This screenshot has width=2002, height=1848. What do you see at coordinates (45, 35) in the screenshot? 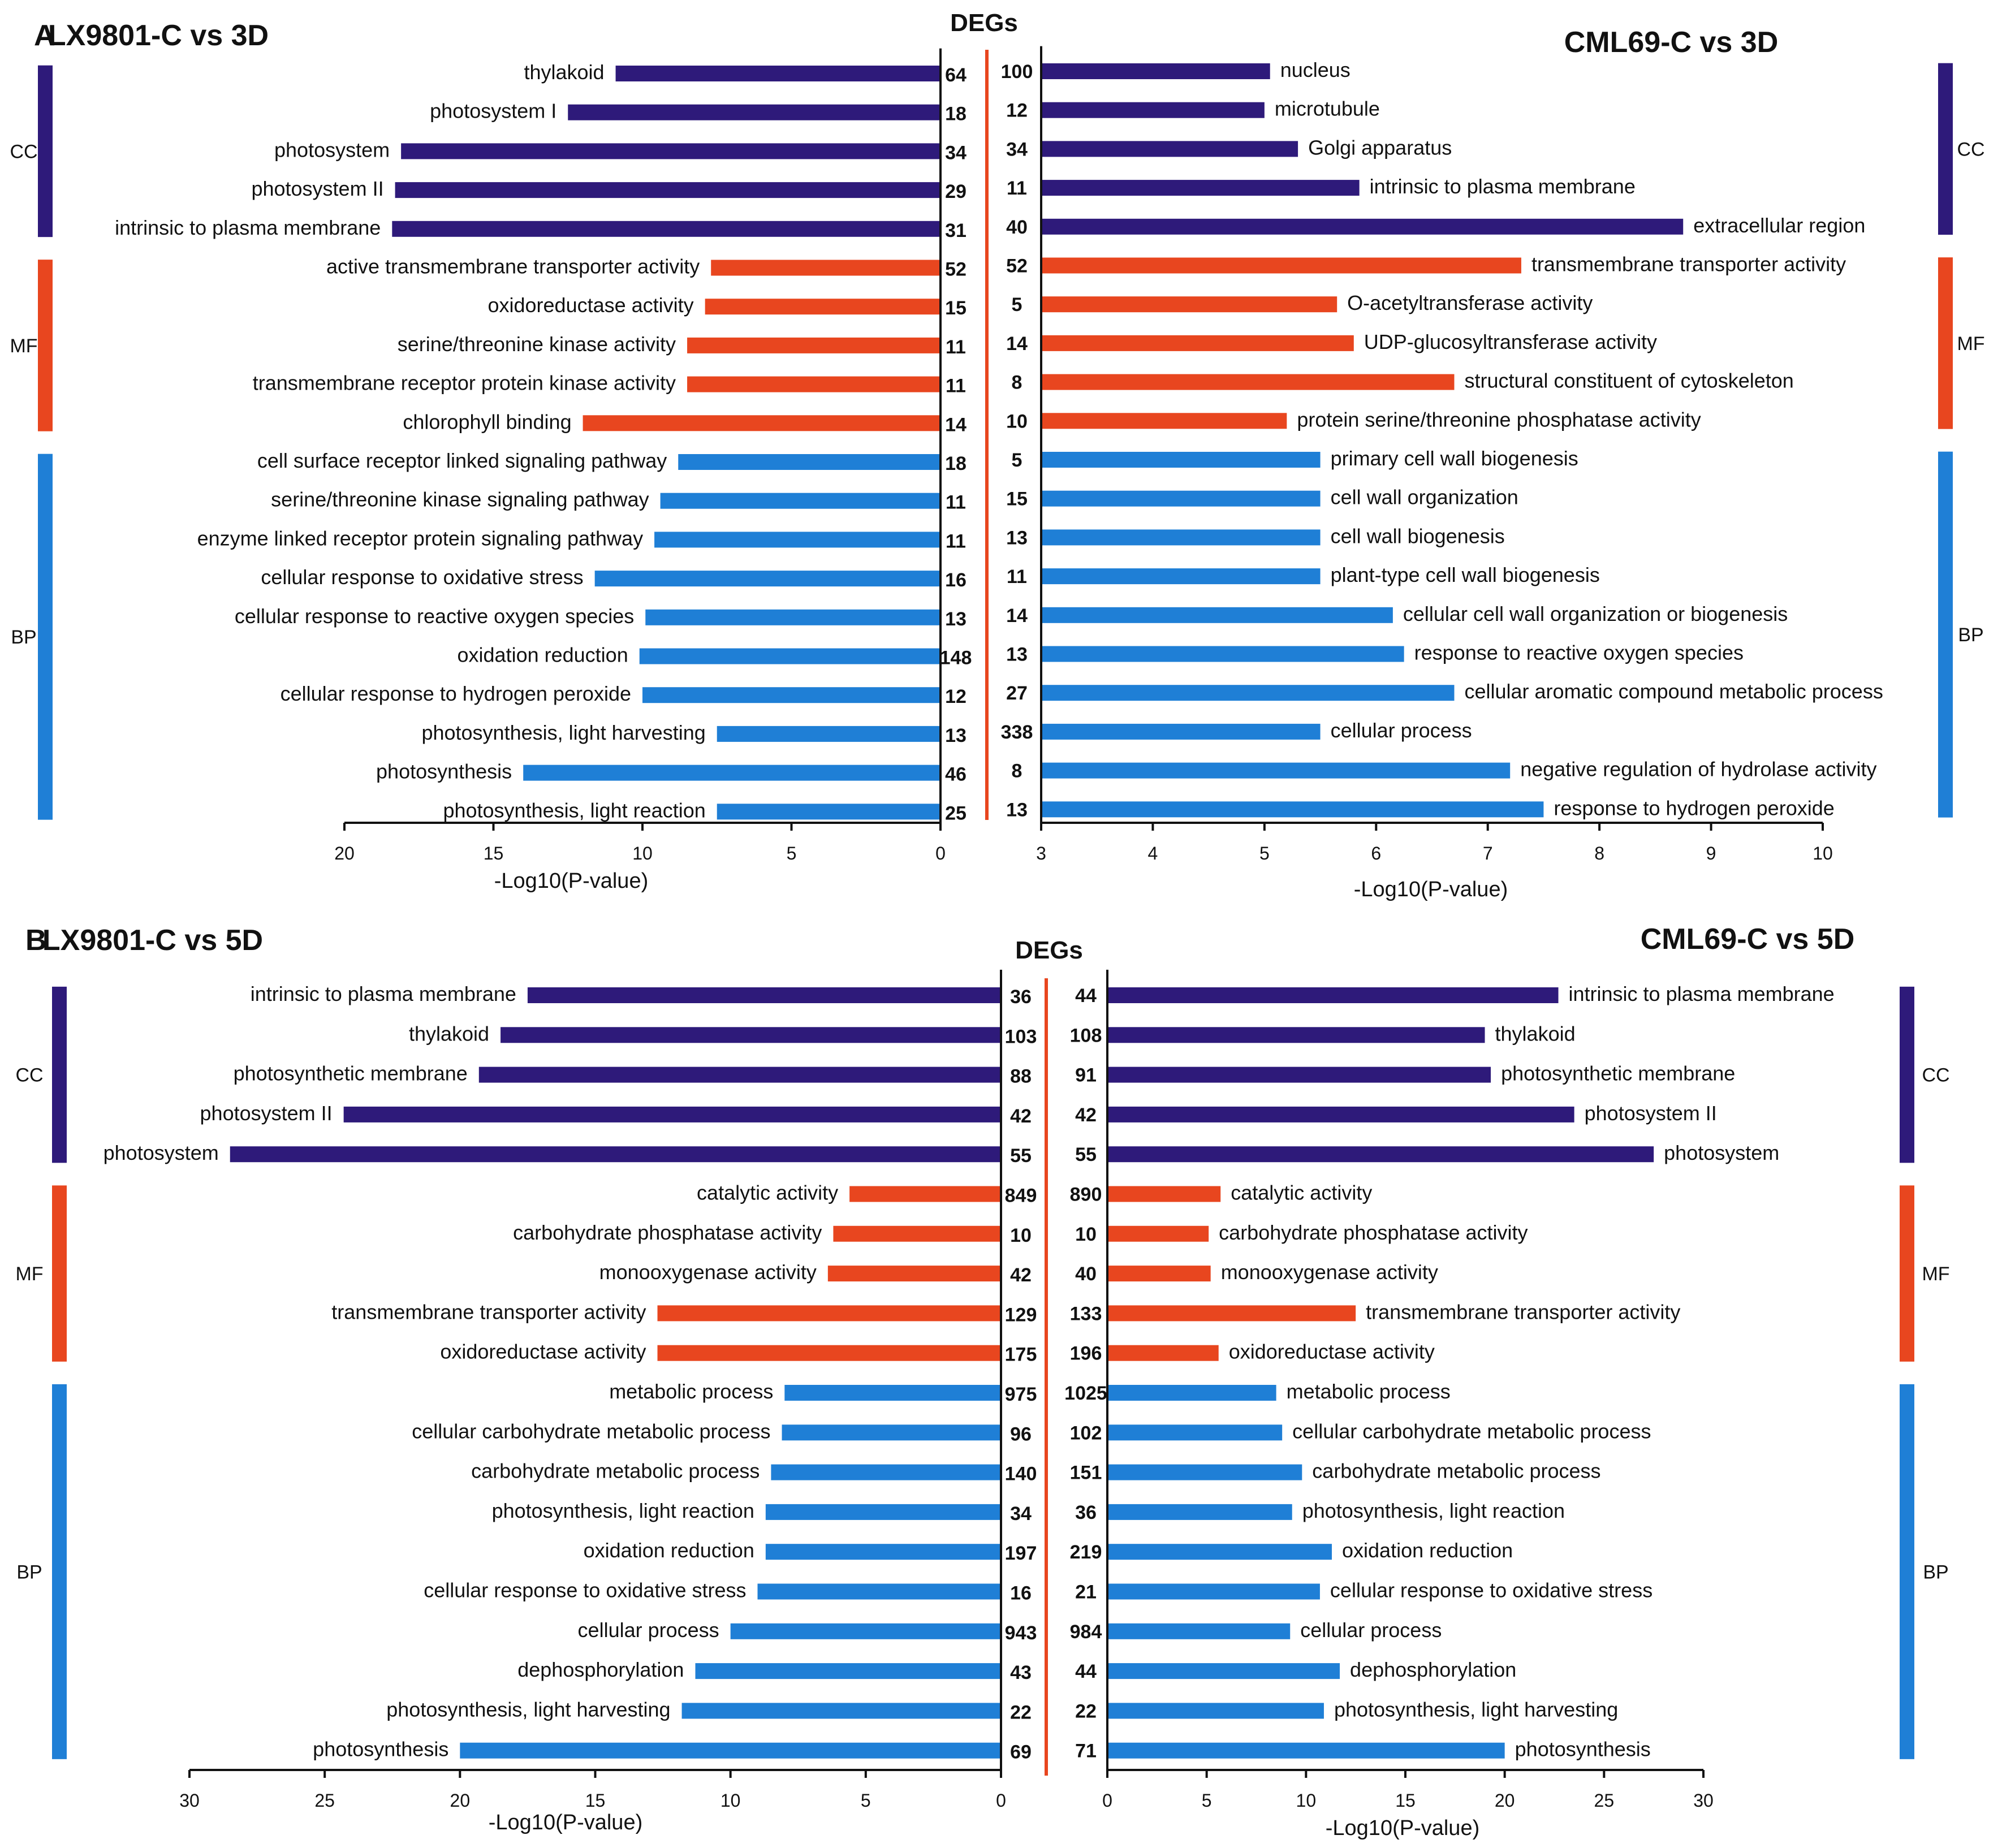
I see `panel-letter-a: A` at bounding box center [45, 35].